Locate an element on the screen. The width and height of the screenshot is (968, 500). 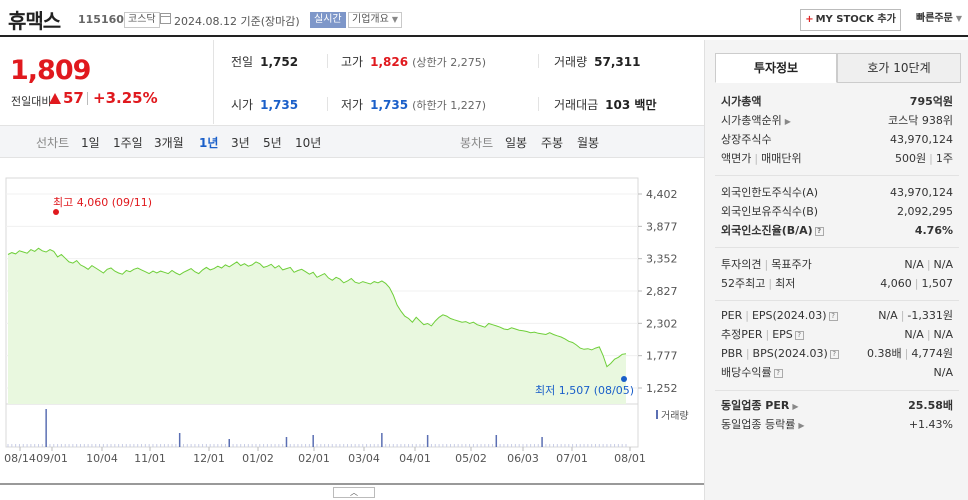
x-tick-label: 05/02 is located at coordinates (471, 458).